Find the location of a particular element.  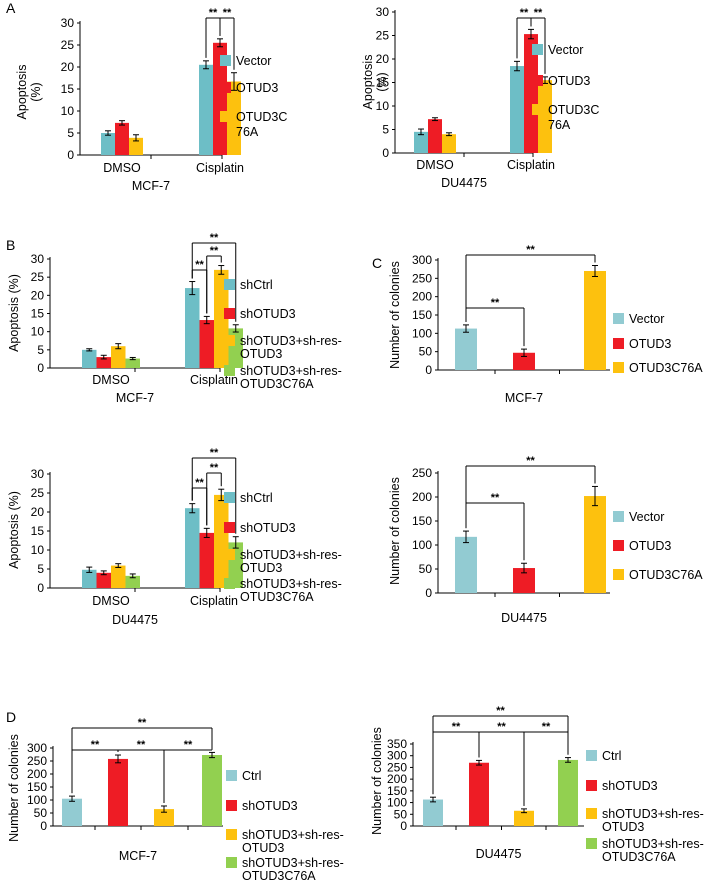

y-tick-label: 300 is located at coordinates (37, 748).